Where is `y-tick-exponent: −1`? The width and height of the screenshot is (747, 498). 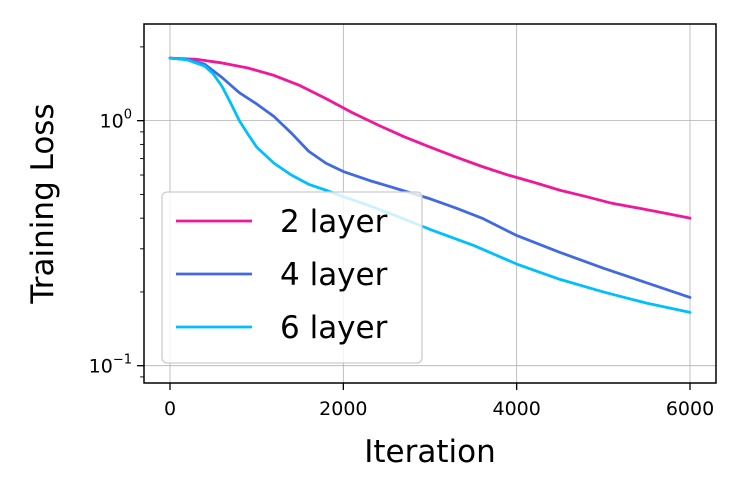
y-tick-exponent: −1 is located at coordinates (122, 360).